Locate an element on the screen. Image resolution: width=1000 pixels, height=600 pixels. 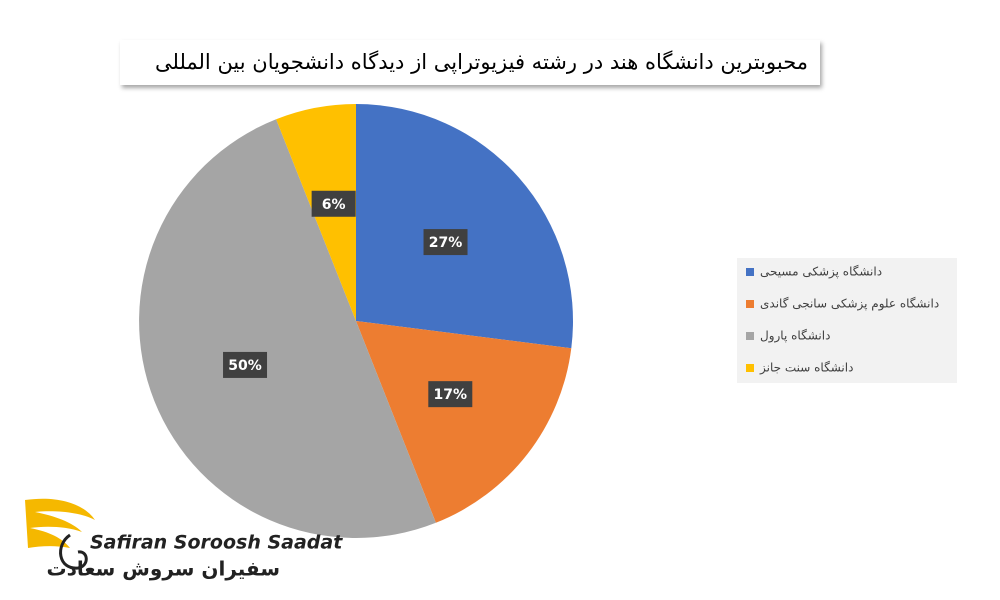
logo: Safiran Soroosh Saadat سفیران سروش سعادت is located at coordinates (184, 539).